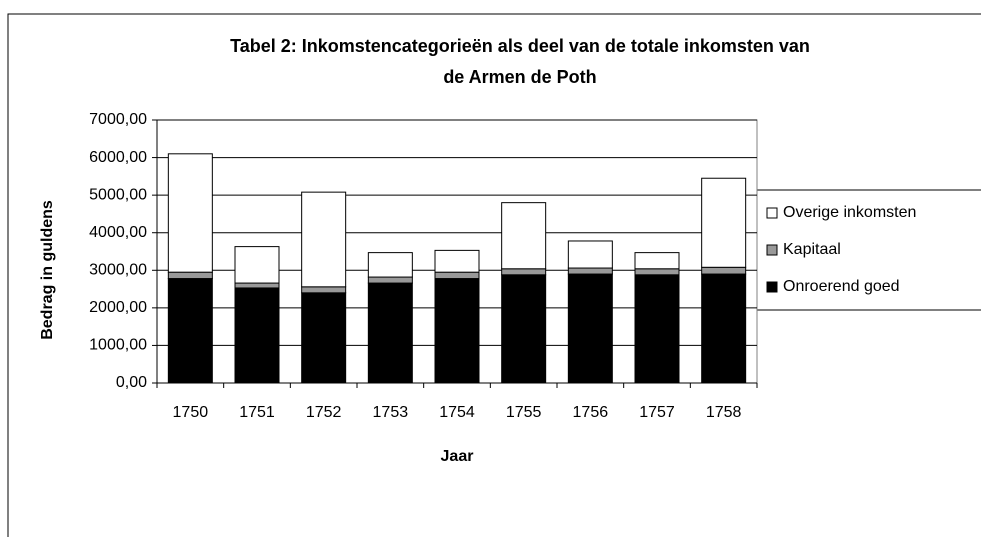 The height and width of the screenshot is (537, 981). I want to click on legend-label: Overige inkomsten, so click(849, 212).